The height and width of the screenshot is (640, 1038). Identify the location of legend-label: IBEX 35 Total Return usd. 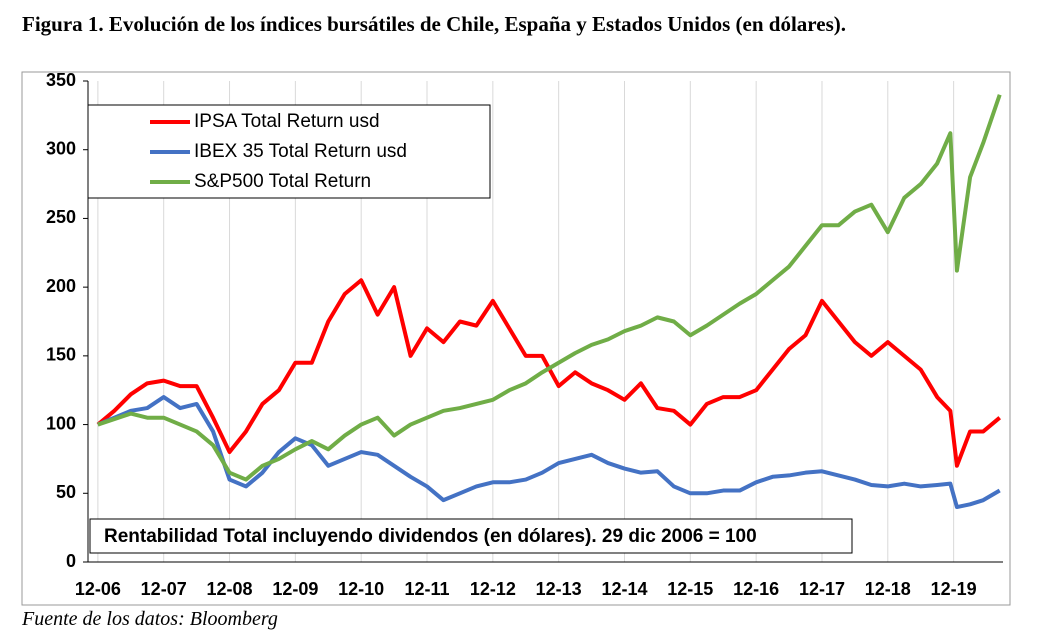
(300, 151).